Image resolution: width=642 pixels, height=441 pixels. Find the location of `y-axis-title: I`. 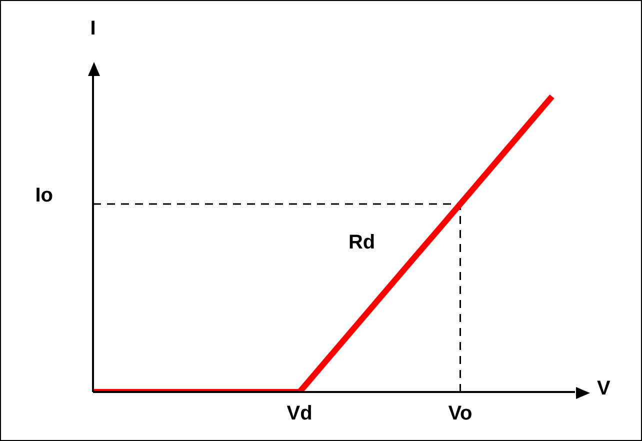

y-axis-title: I is located at coordinates (93, 29).